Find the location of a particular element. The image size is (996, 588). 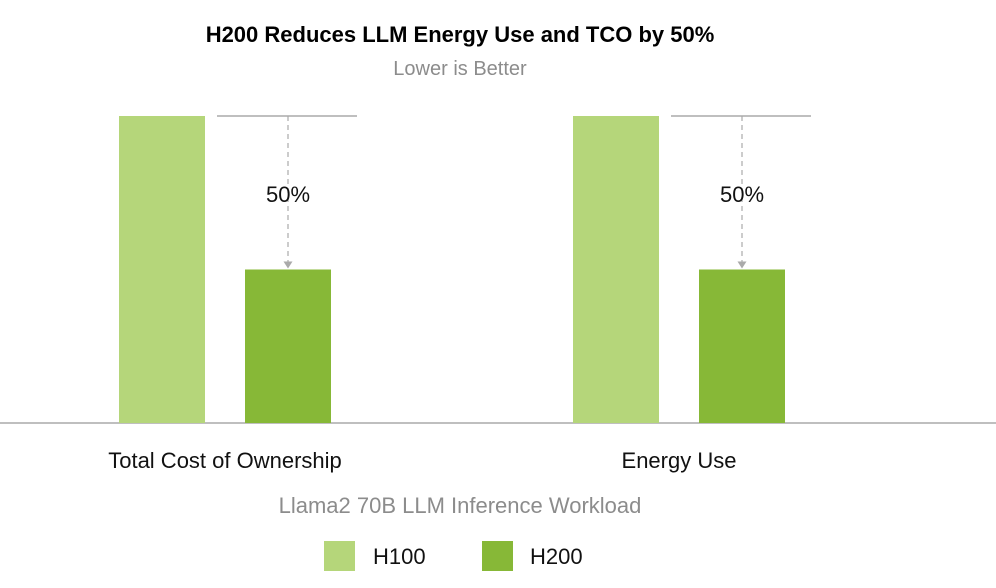

legend-label-h100: H100 is located at coordinates (399, 556).